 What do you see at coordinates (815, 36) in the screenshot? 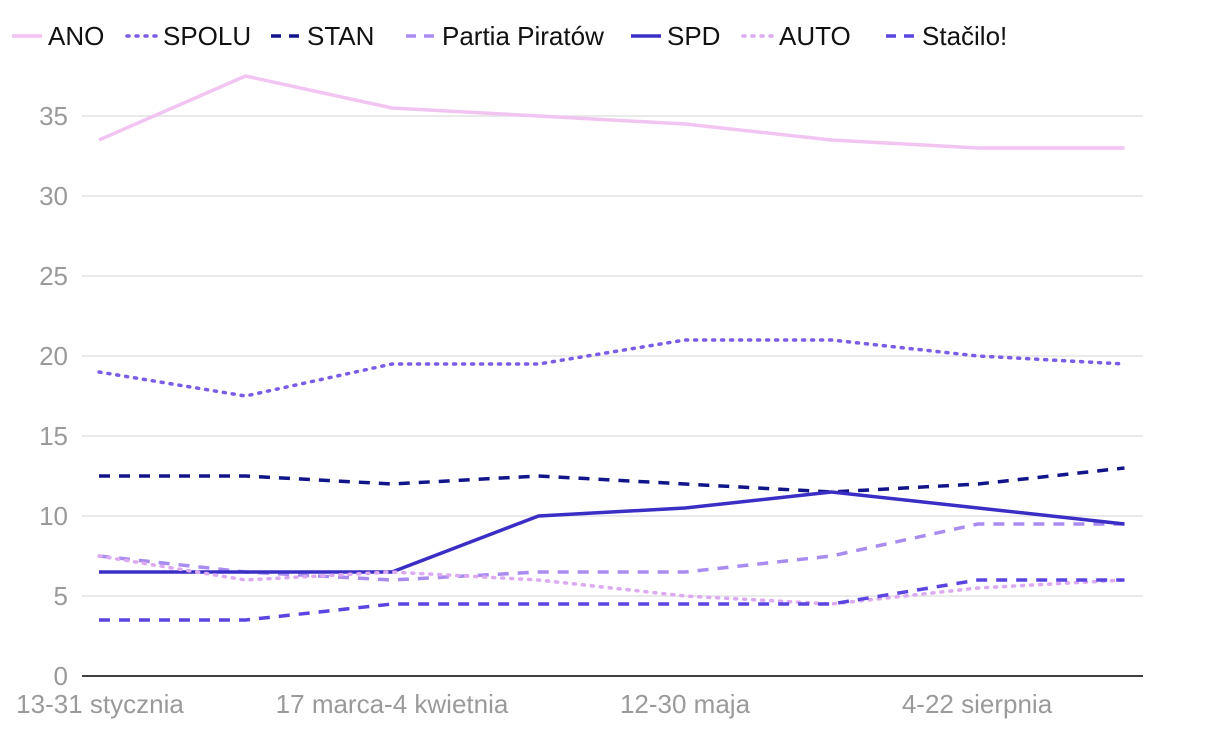
I see `legend-label: AUTO` at bounding box center [815, 36].